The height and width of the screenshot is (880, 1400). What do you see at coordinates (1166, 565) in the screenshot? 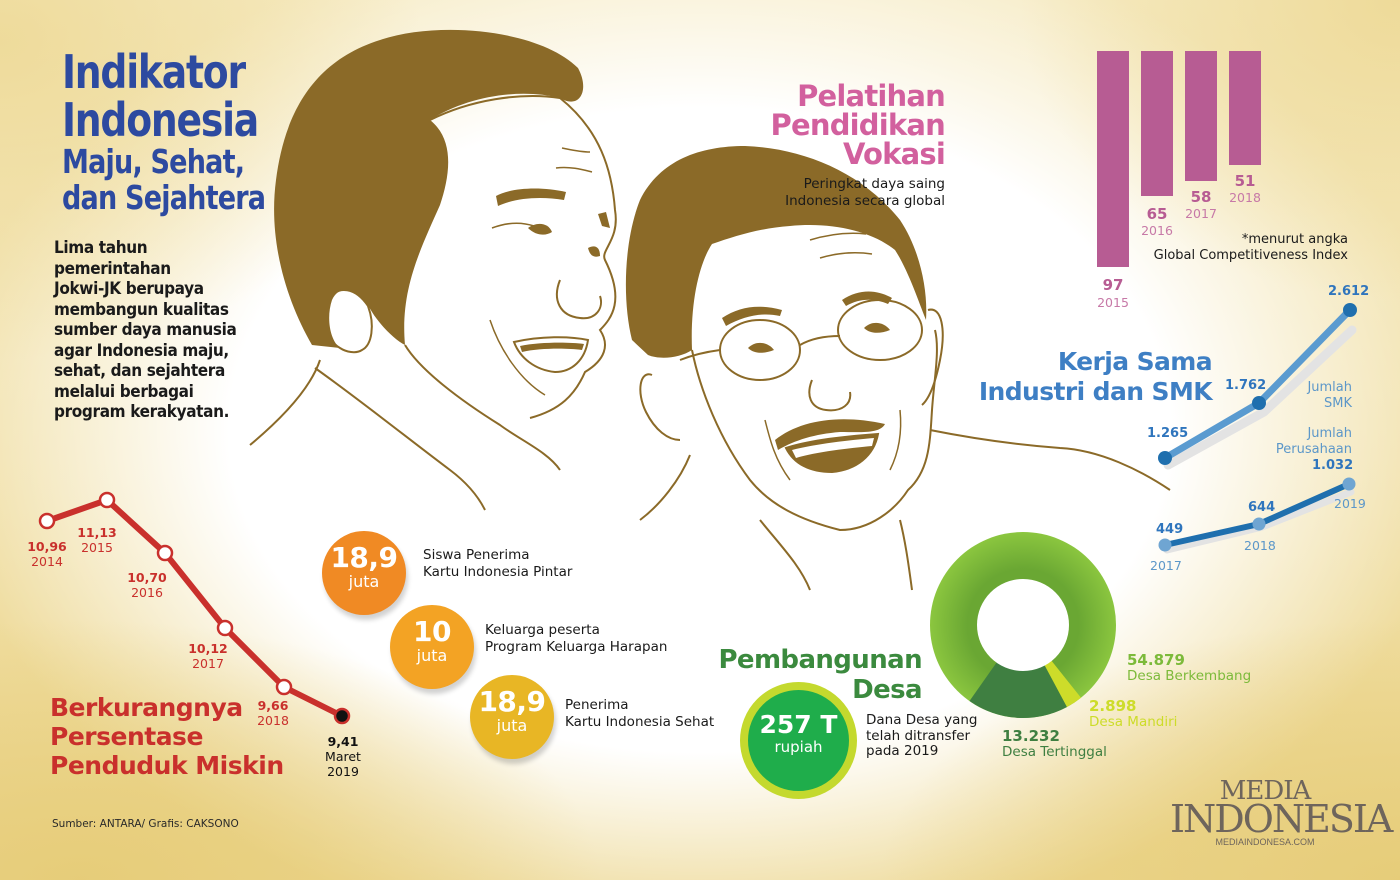
I see `year-2017-label: 2017` at bounding box center [1166, 565].